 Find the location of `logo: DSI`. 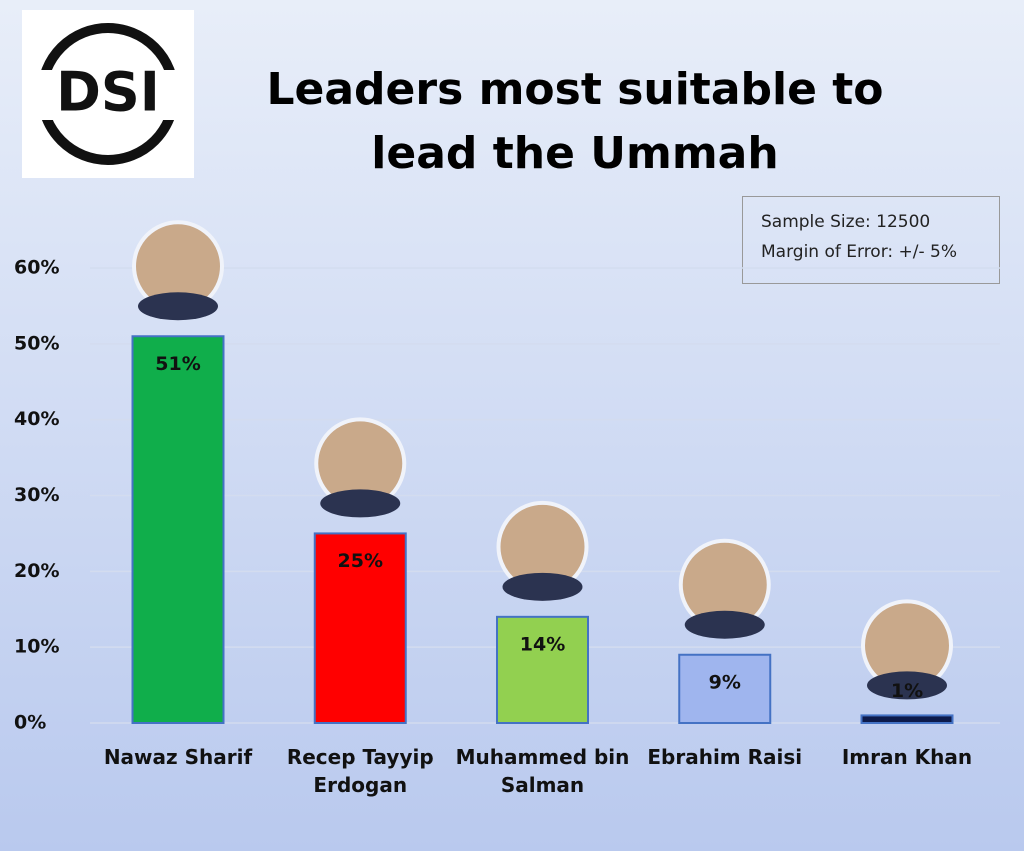

logo: DSI is located at coordinates (108, 94).